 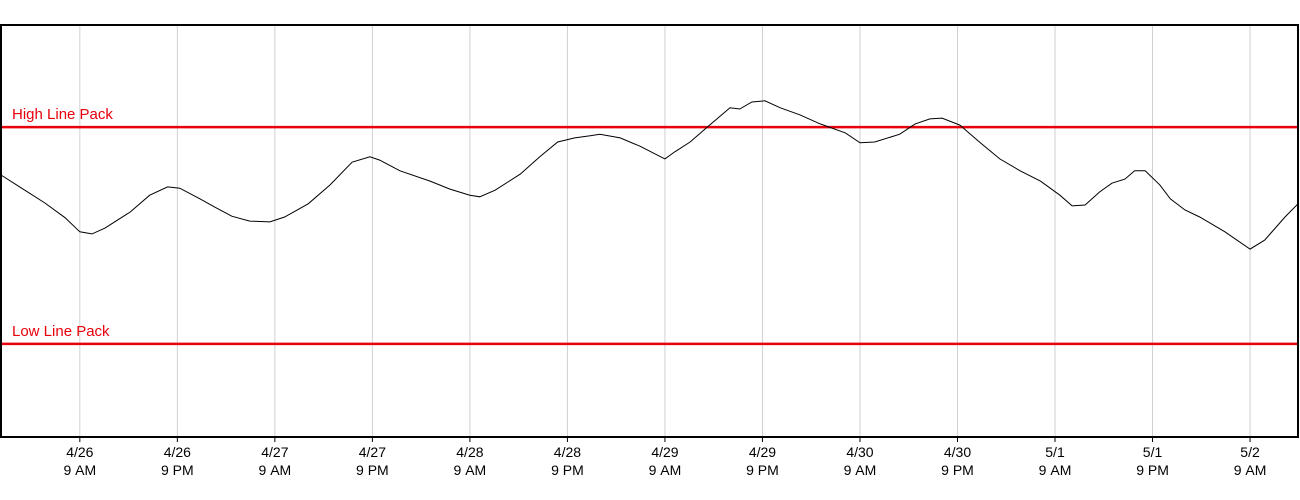 What do you see at coordinates (762, 461) in the screenshot?
I see `x-tick-label: 4/29 9 PM` at bounding box center [762, 461].